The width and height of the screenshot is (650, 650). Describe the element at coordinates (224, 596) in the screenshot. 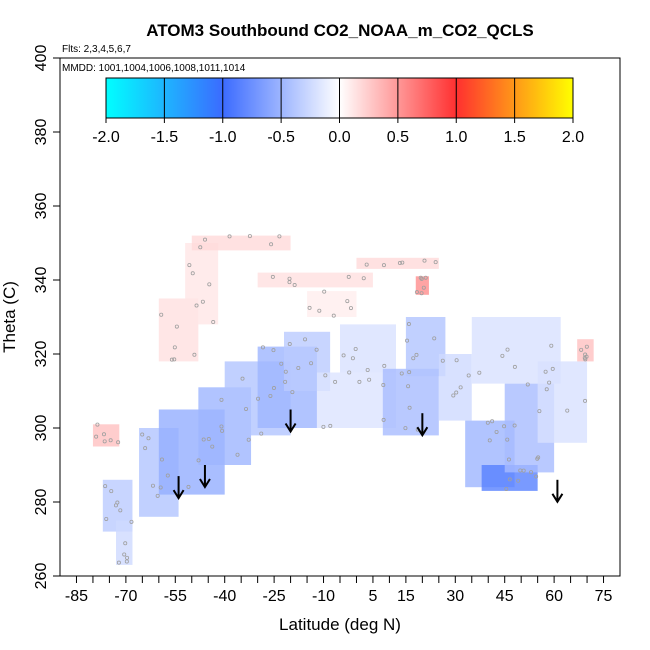

I see `x-tick-label: -40` at that location.